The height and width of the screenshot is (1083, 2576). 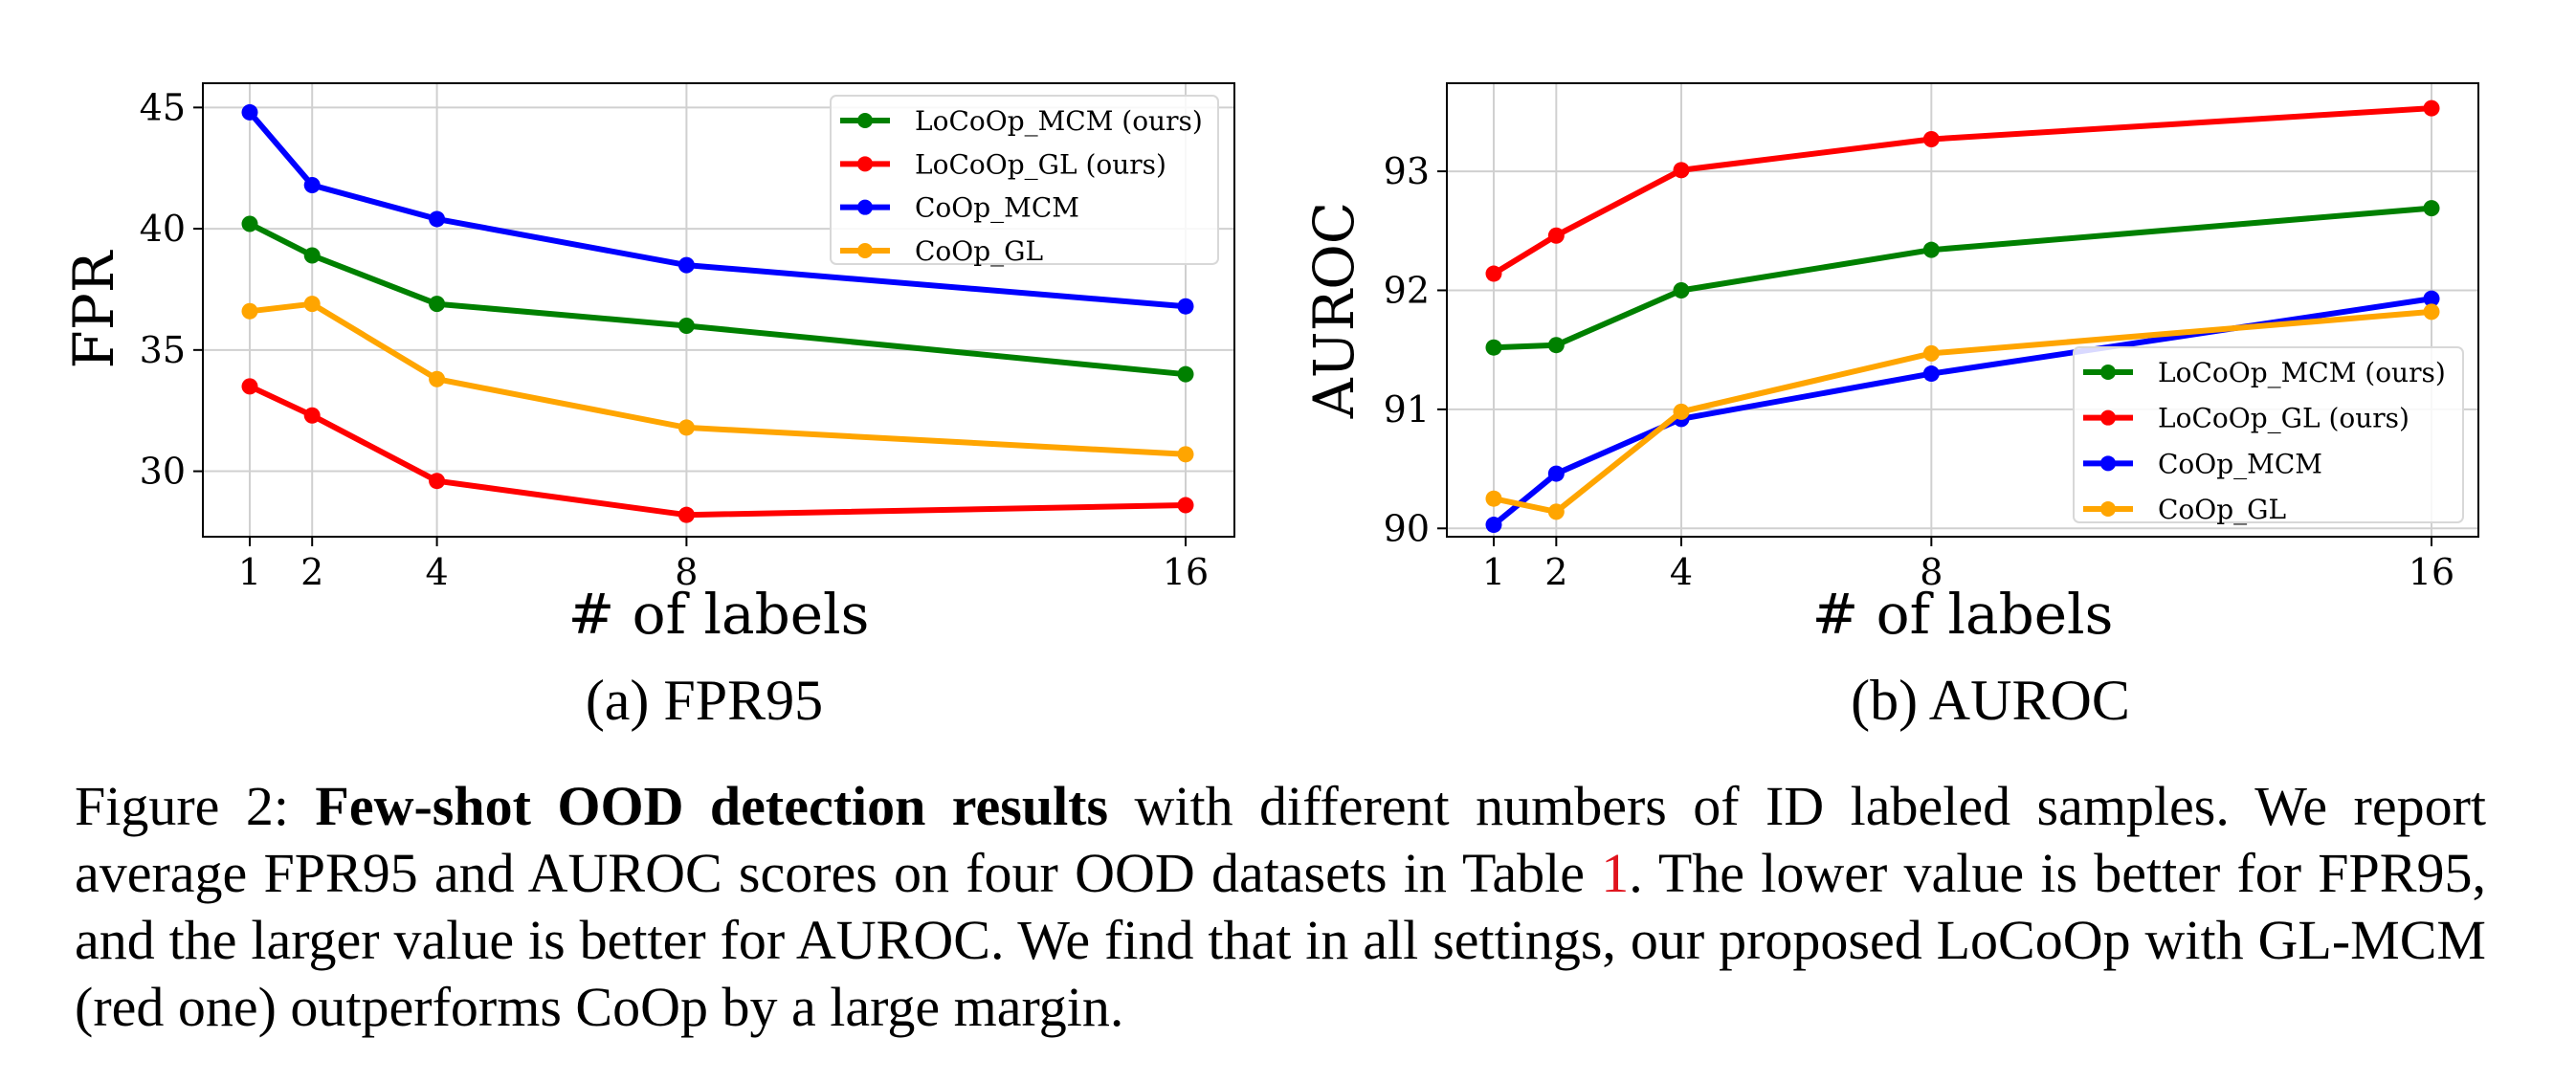 I want to click on y-tick-label: 90, so click(x=1407, y=528).